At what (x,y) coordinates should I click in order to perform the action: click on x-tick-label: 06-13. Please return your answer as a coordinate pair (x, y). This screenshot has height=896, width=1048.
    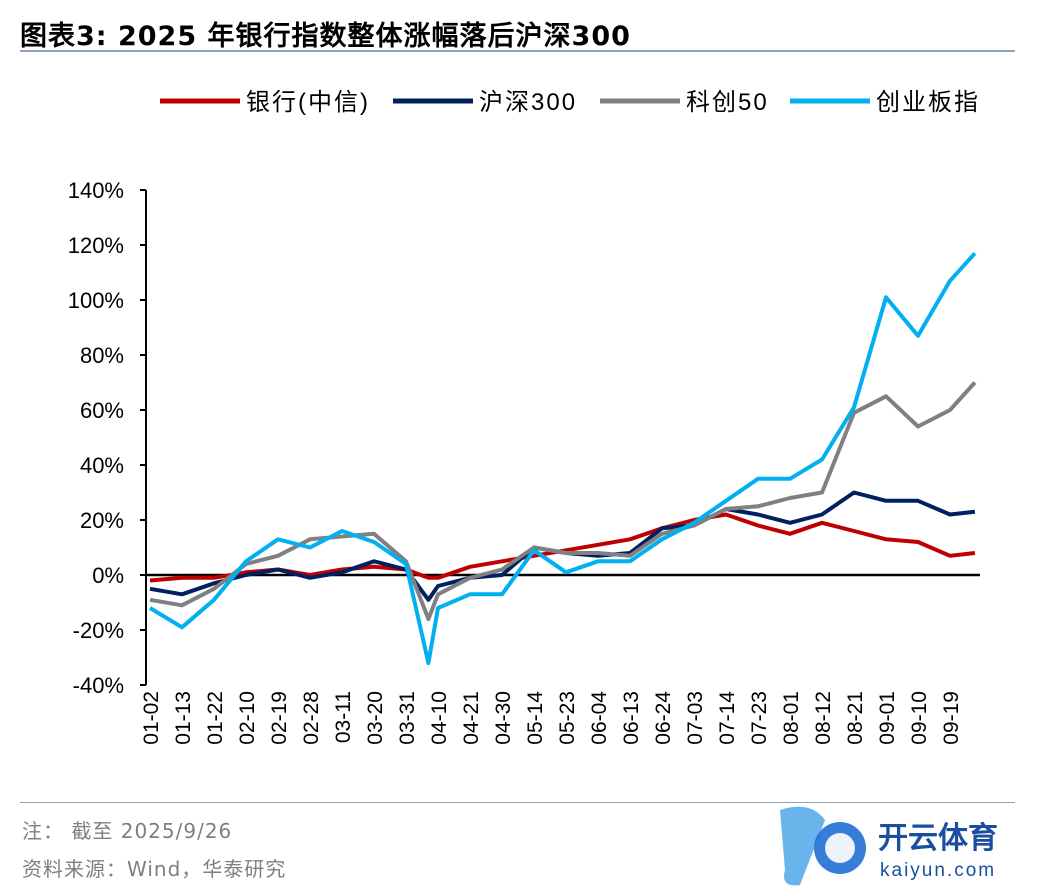
    Looking at the image, I should click on (631, 718).